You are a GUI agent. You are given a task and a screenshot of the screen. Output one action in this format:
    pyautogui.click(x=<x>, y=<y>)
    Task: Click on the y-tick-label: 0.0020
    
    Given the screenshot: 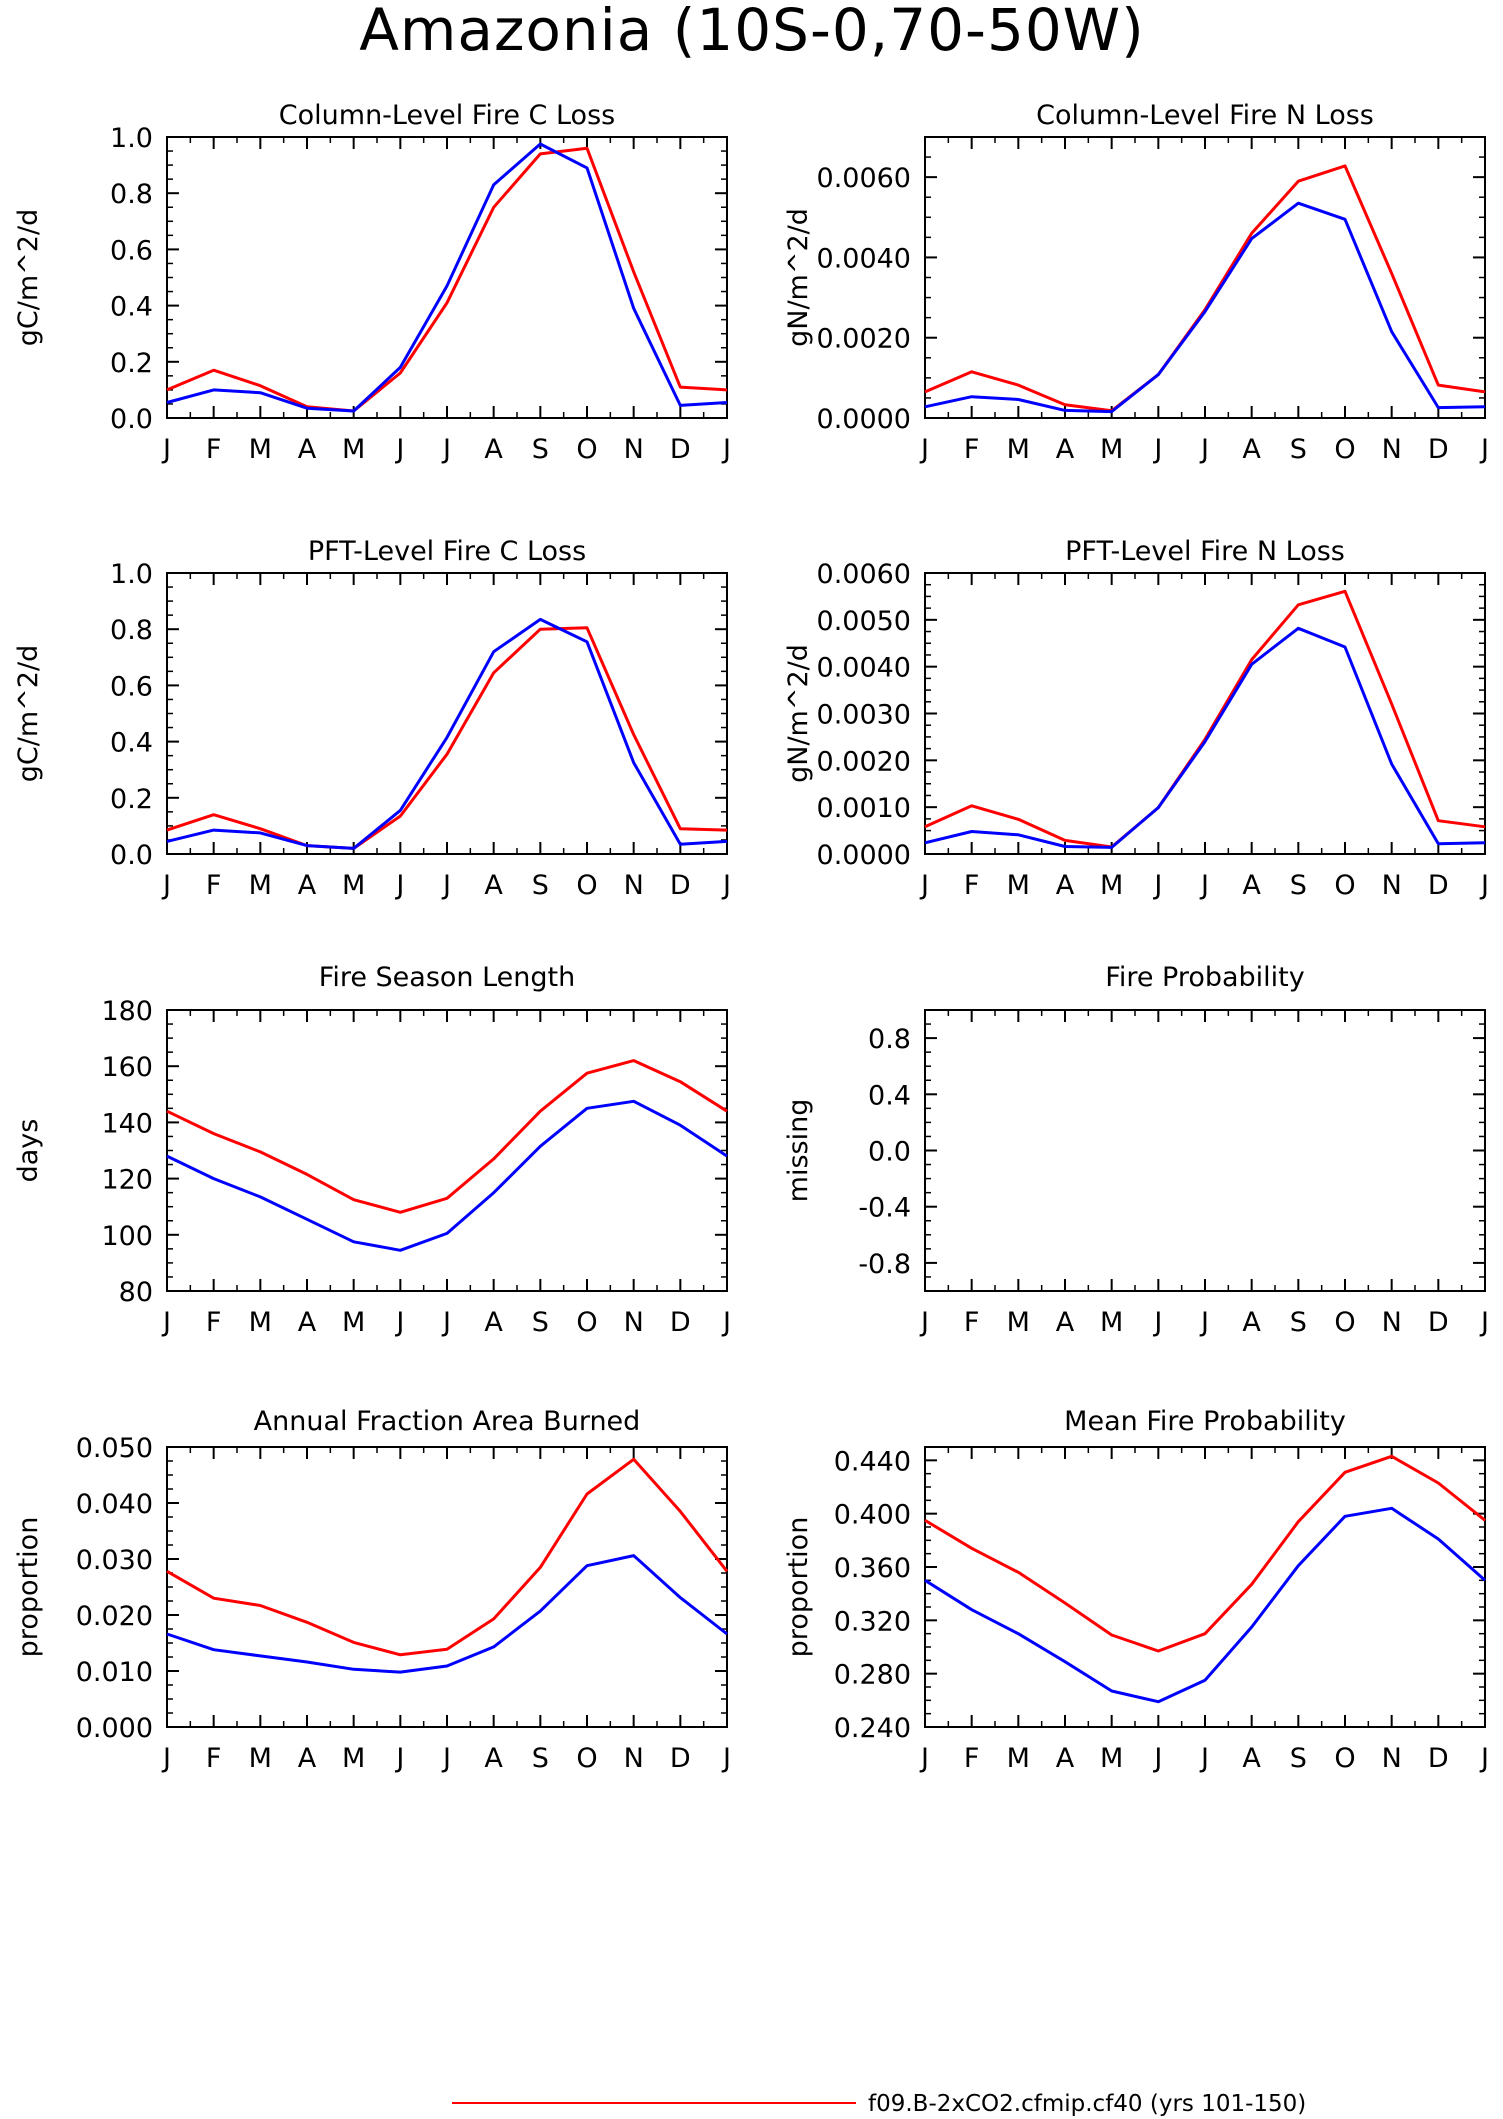 What is the action you would take?
    pyautogui.click(x=864, y=339)
    